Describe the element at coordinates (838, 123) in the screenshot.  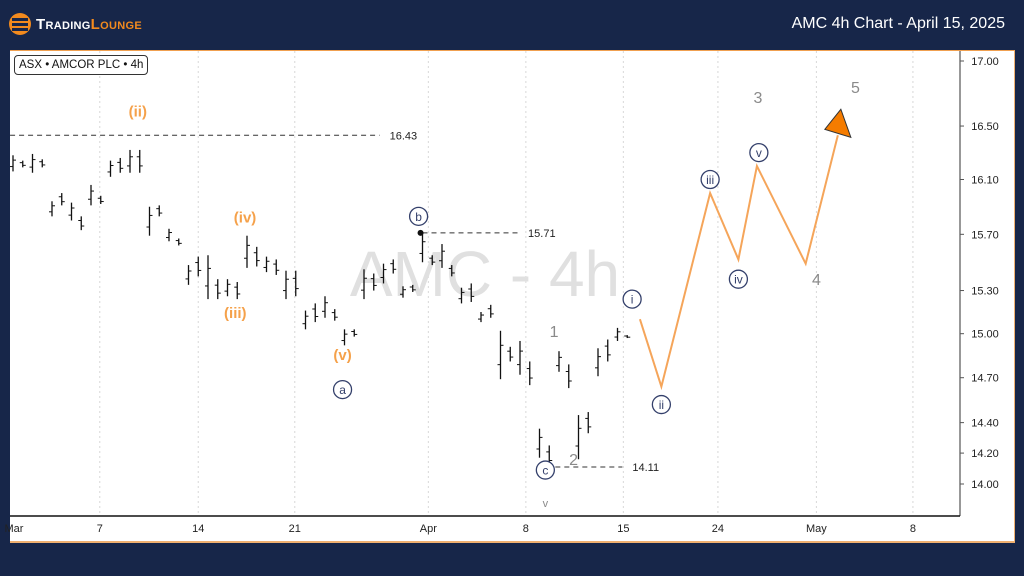
I see `target-arrow-icon` at that location.